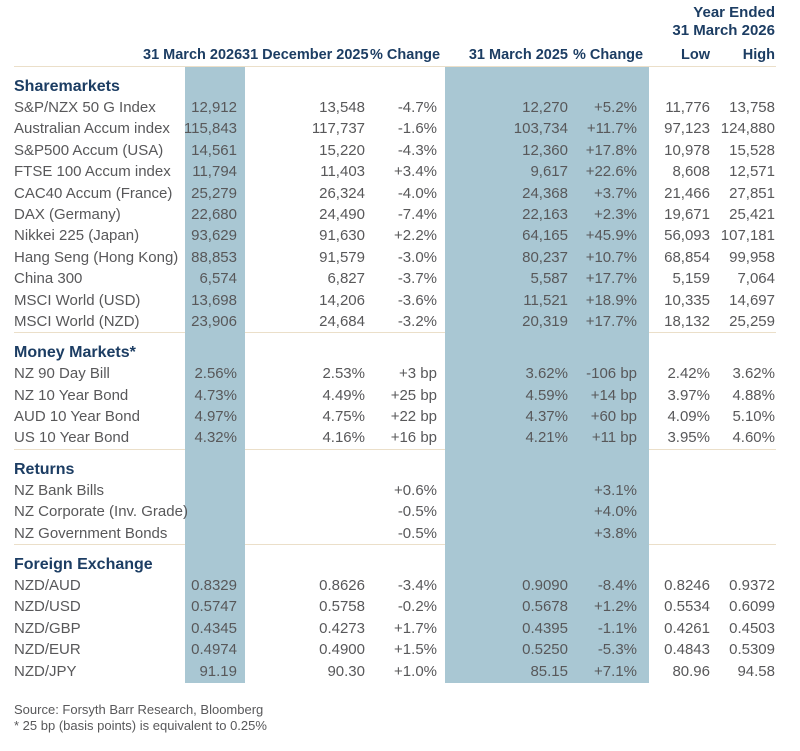 The image size is (800, 751). Describe the element at coordinates (343, 438) in the screenshot. I see `cell-value: 4.16%` at that location.